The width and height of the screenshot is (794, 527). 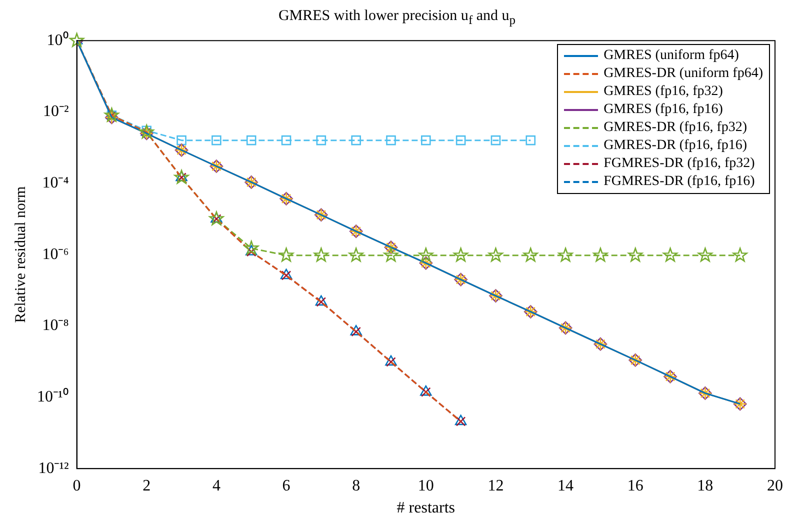 What do you see at coordinates (676, 128) in the screenshot?
I see `legend-label: GMRES-DR (fp16, fp32)` at bounding box center [676, 128].